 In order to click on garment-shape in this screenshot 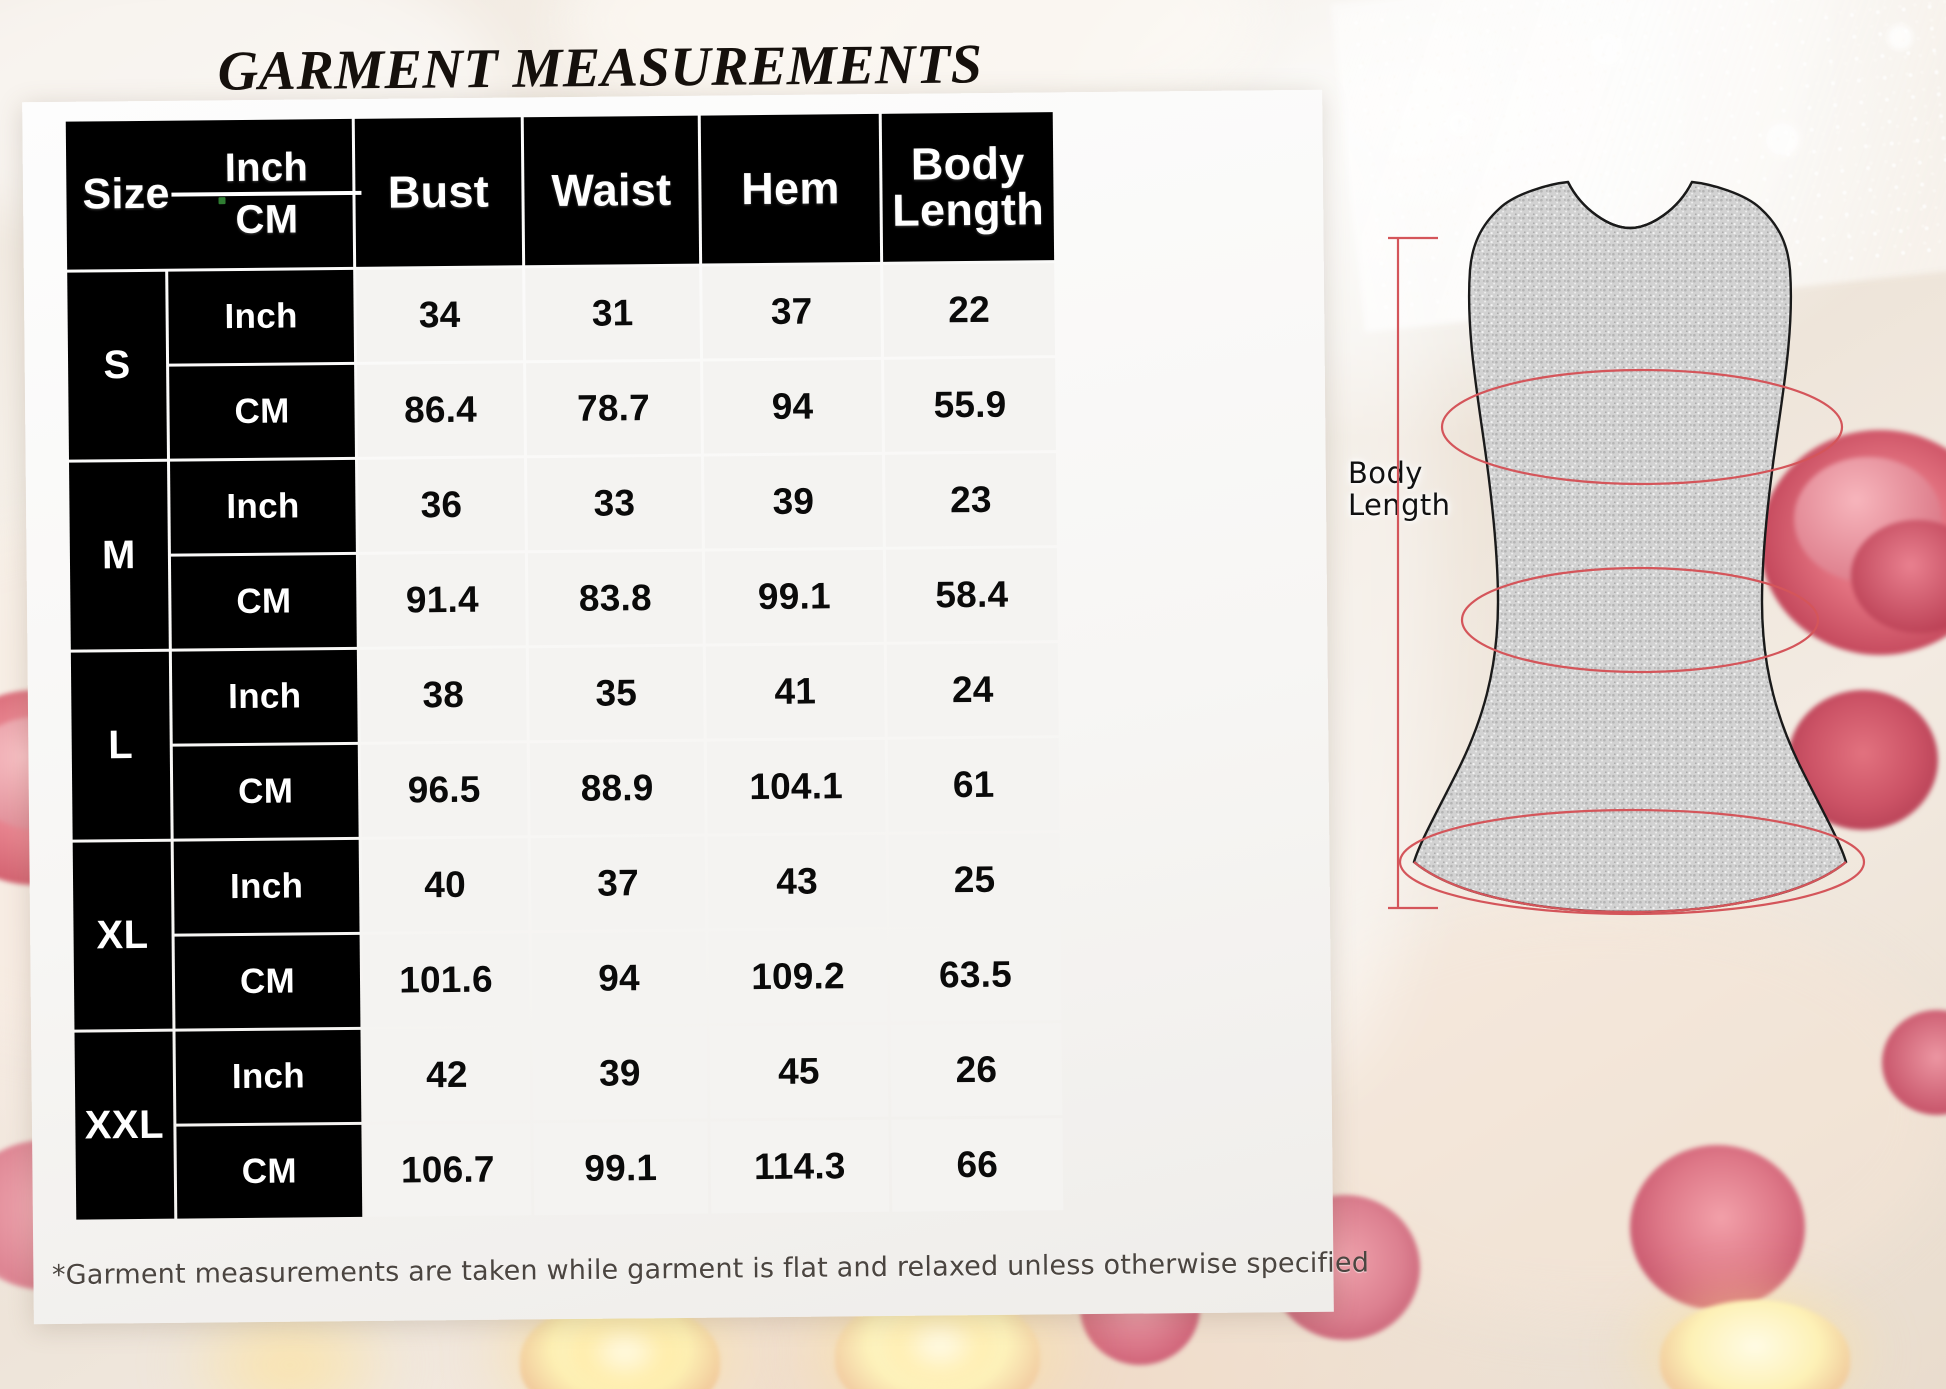, I will do `click(1630, 547)`.